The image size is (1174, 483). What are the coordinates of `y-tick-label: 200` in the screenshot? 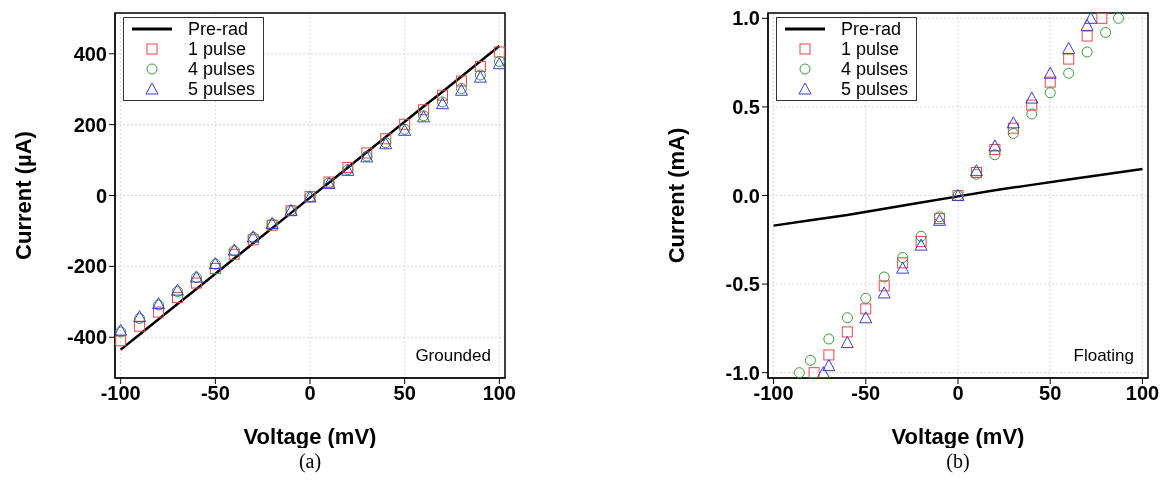 It's located at (90, 124).